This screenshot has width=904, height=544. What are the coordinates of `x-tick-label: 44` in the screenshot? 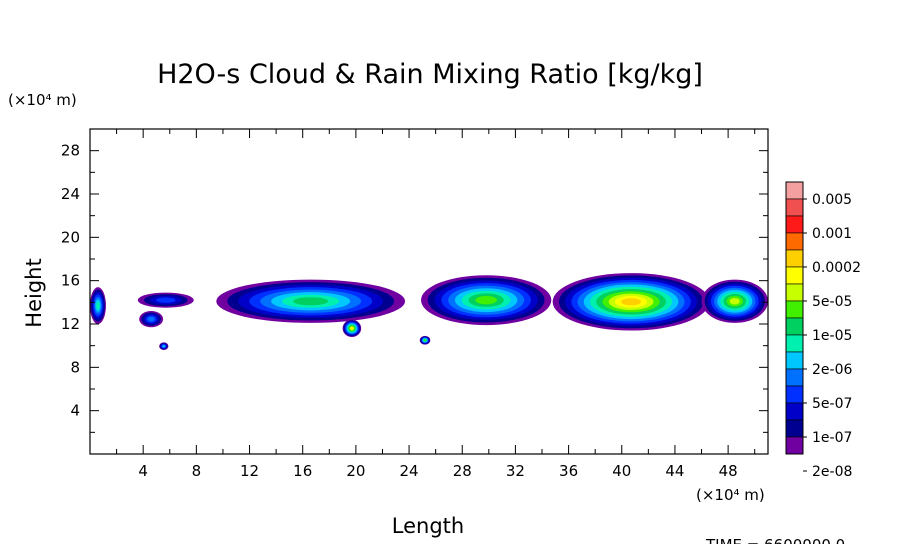 It's located at (674, 471).